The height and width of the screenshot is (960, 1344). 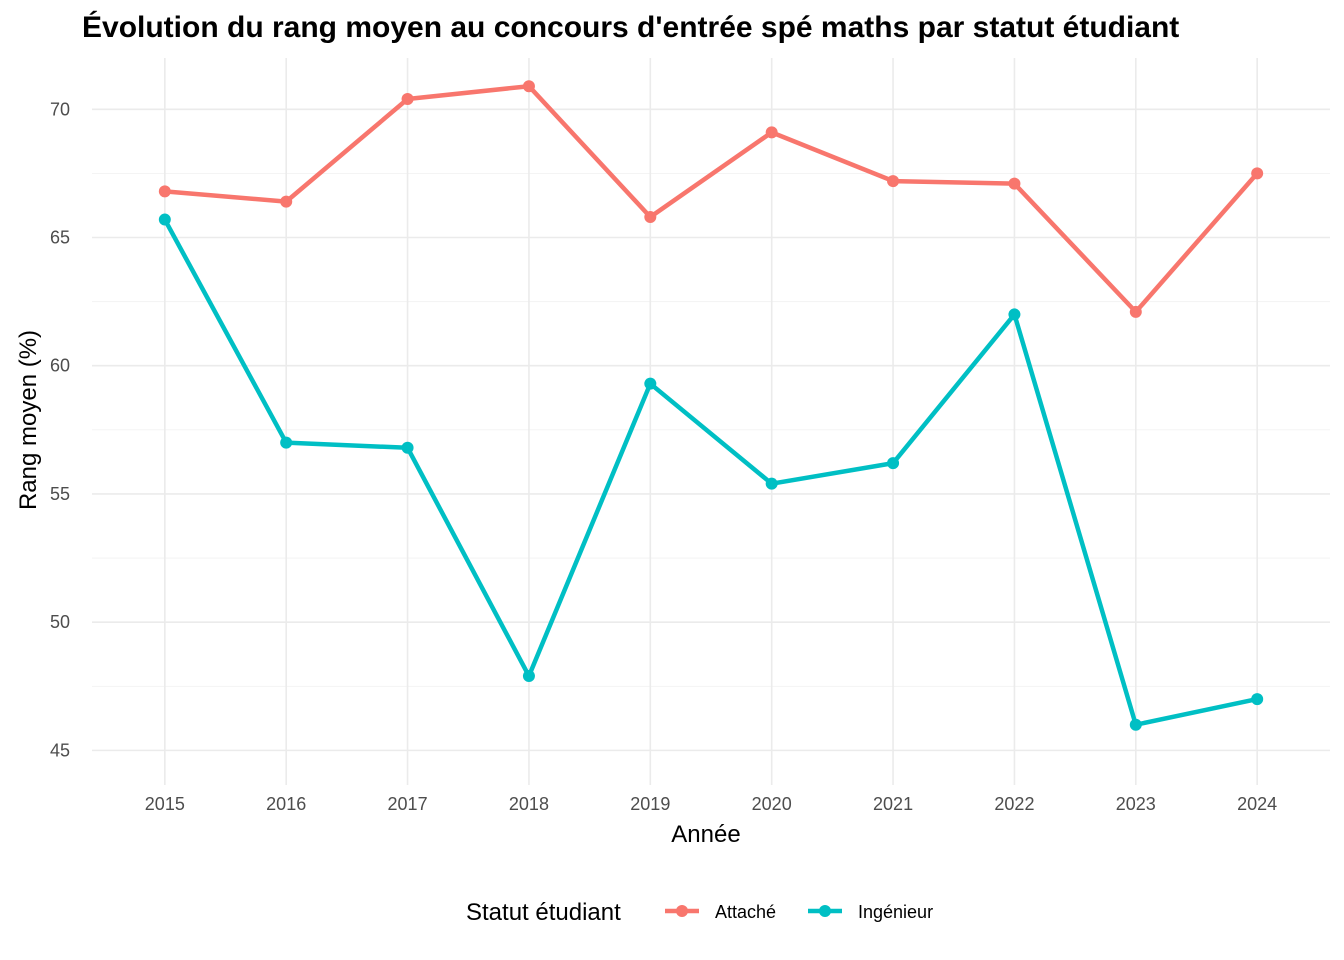 I want to click on y-tick-label: 60, so click(x=60, y=366).